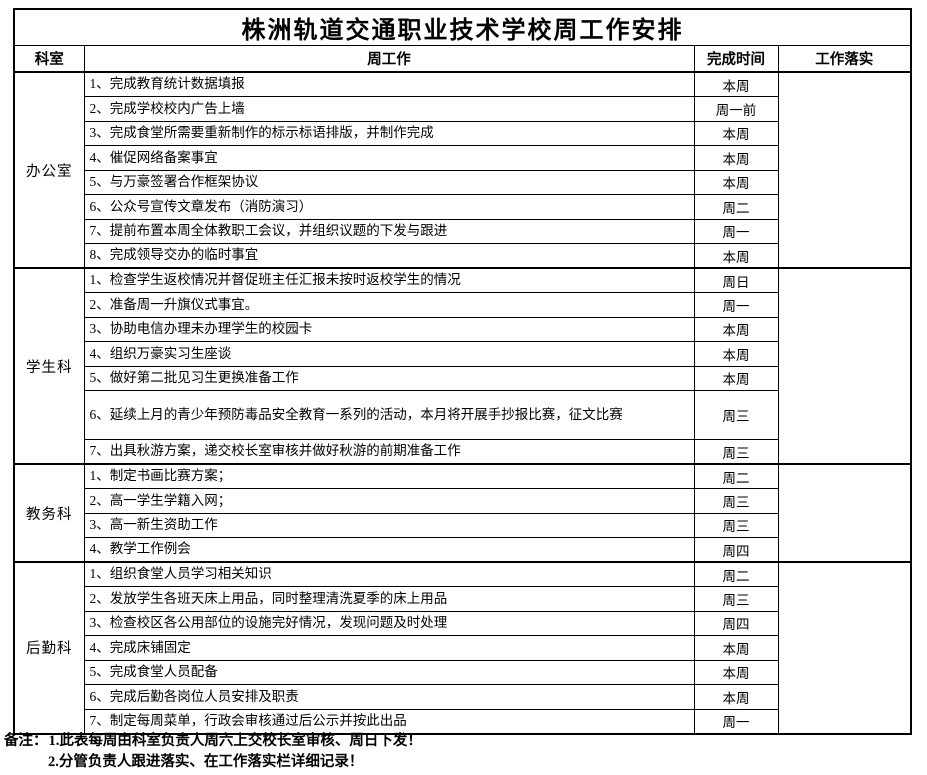  I want to click on table-row: 6、完成后勤各岗位人员安排及职责 本周, so click(462, 697).